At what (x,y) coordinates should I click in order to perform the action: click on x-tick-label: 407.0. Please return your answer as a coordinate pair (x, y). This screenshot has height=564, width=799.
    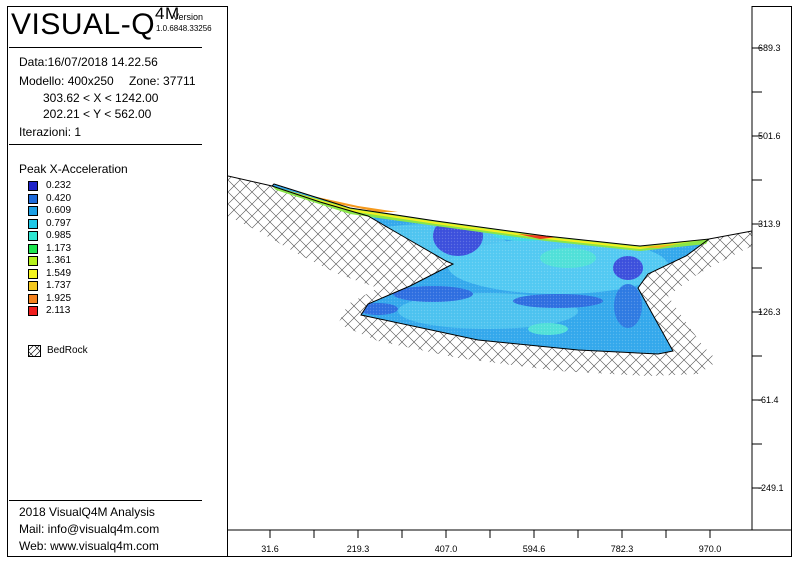
    Looking at the image, I should click on (446, 549).